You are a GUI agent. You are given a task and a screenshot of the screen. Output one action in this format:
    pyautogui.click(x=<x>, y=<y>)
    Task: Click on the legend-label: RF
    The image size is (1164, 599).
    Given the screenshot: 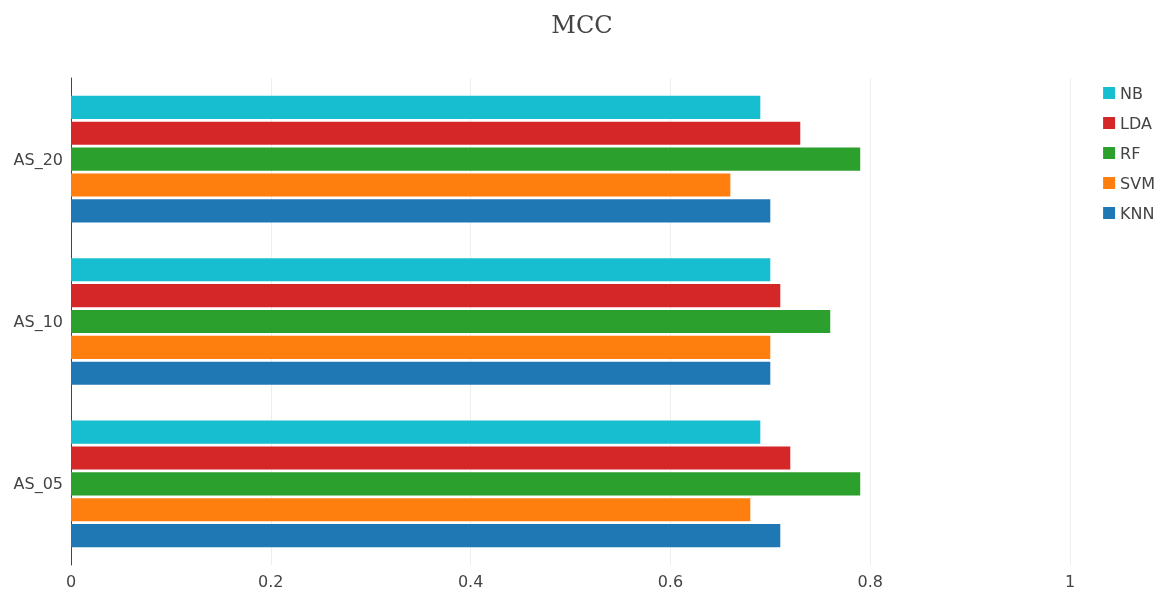 What is the action you would take?
    pyautogui.click(x=1130, y=153)
    